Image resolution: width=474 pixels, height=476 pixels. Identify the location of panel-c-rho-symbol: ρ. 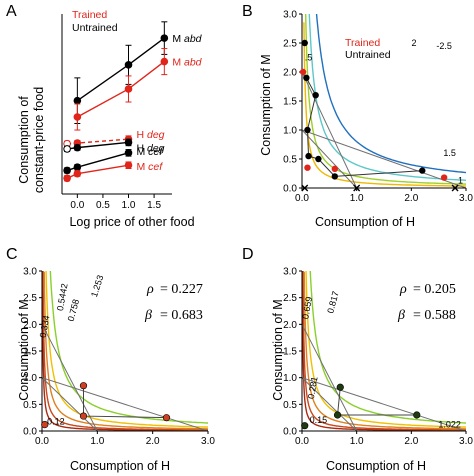
(150, 289).